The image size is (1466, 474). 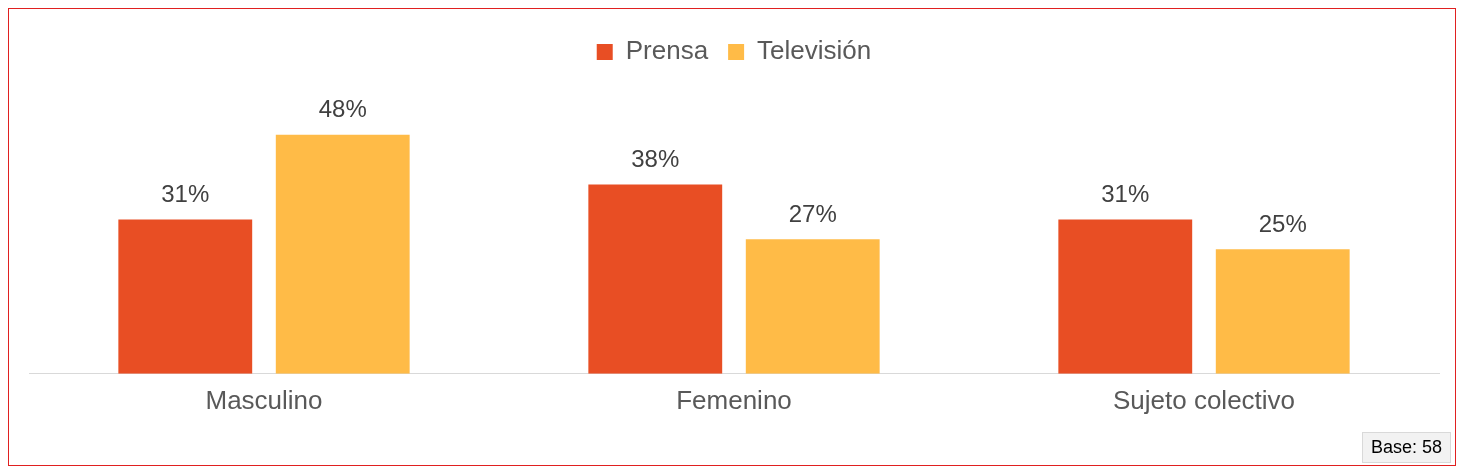 I want to click on x-tick-label: Masculino, so click(x=264, y=399).